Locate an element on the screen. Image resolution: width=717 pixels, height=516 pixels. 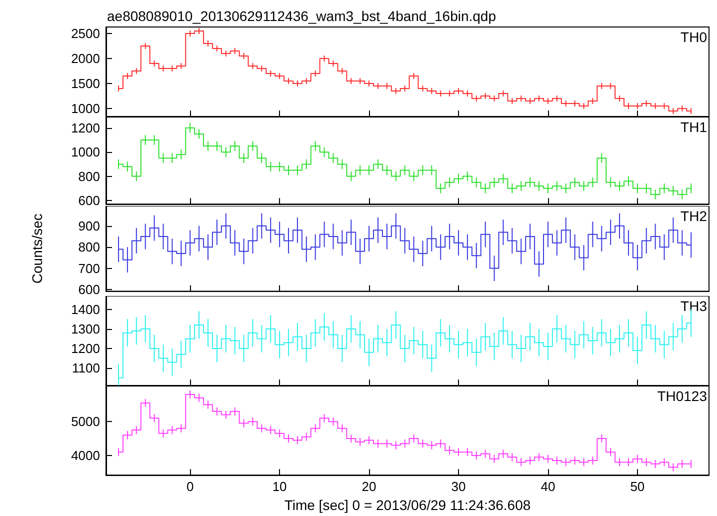
x-tick-label: 20 is located at coordinates (369, 486).